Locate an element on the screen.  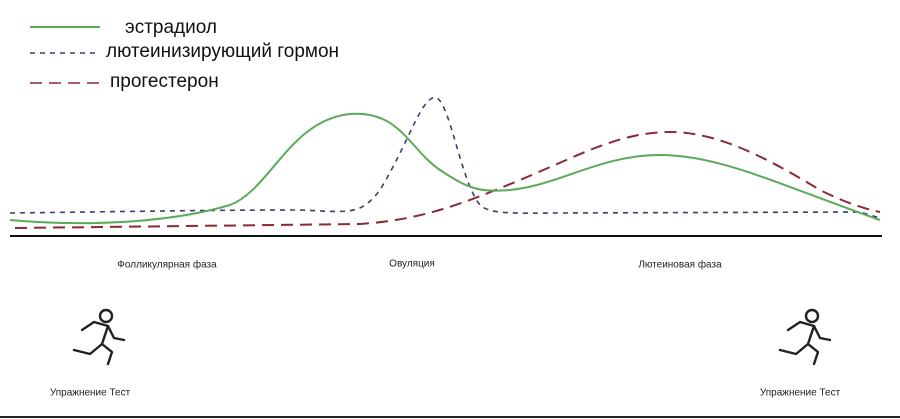
legend-label: прогестерон is located at coordinates (164, 81).